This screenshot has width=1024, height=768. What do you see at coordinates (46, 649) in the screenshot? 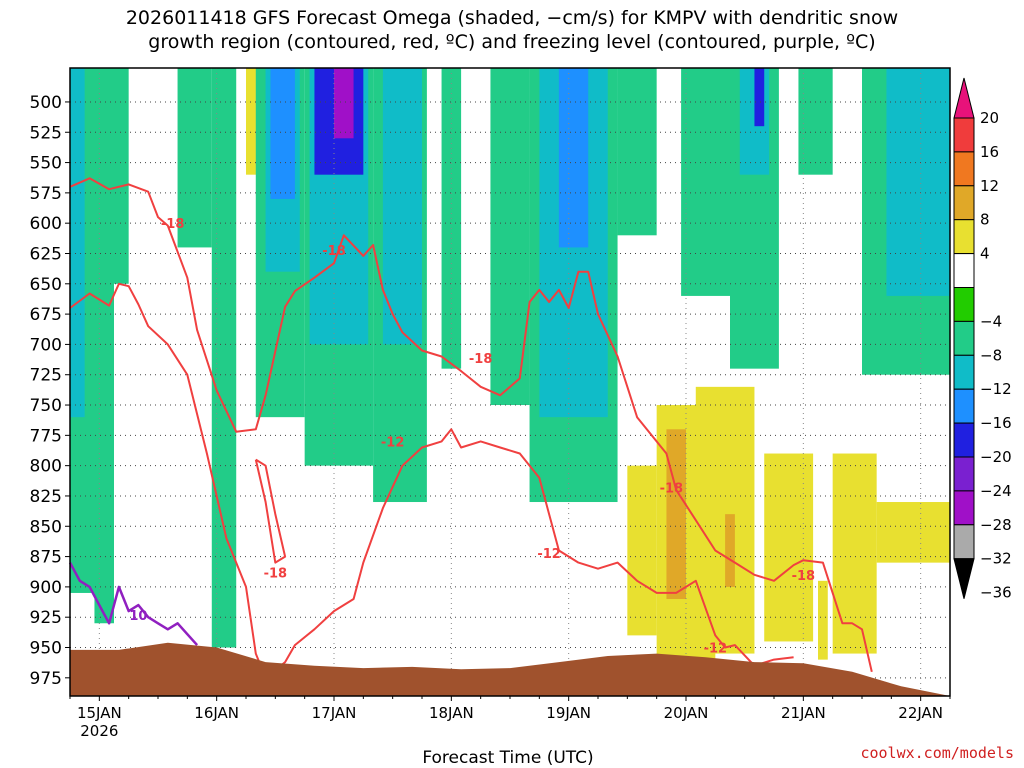
I see `y-tick-label: 950` at bounding box center [46, 649].